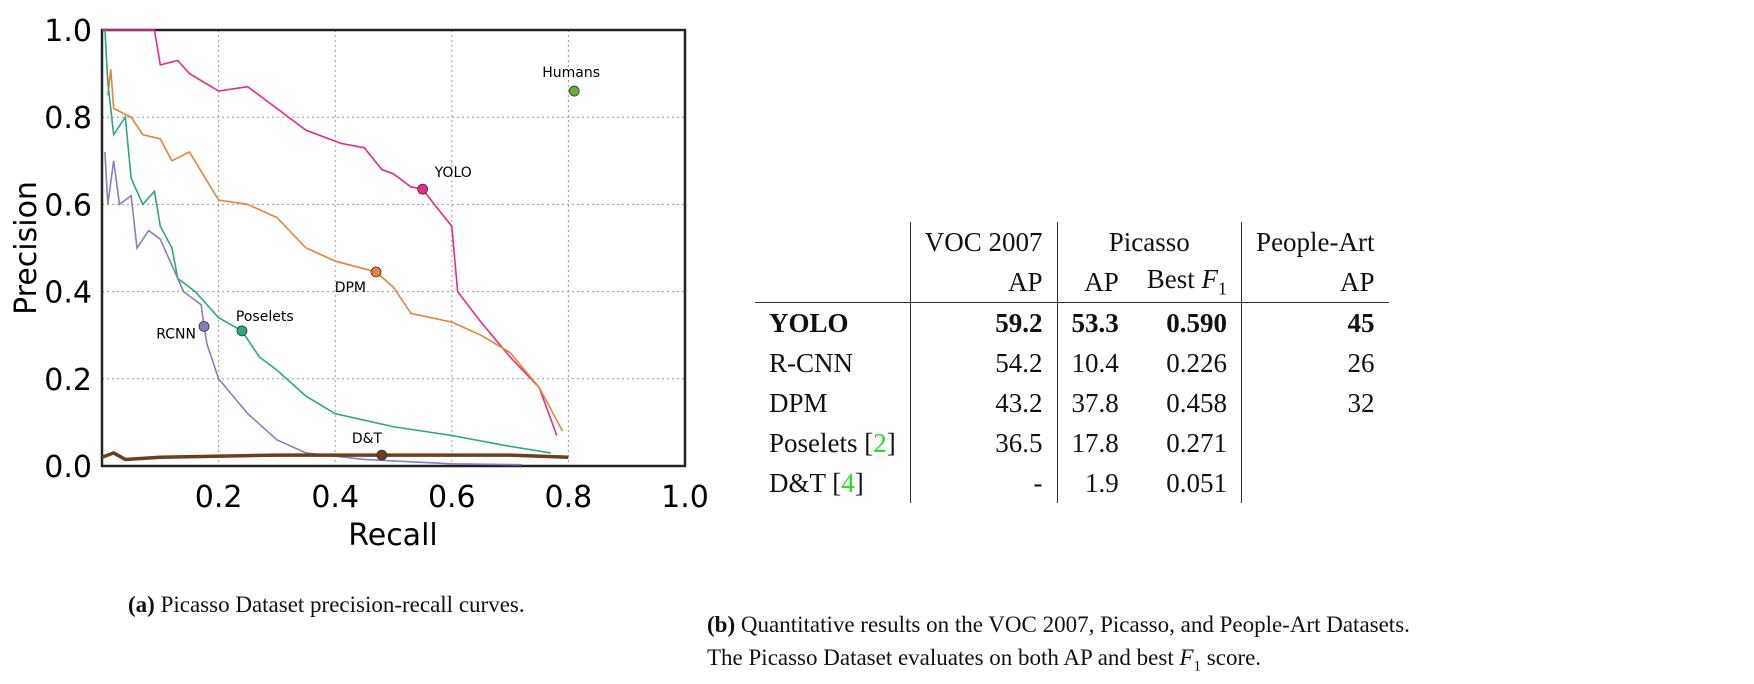 Image resolution: width=1754 pixels, height=684 pixels. I want to click on cell-voc-ap: -, so click(983, 483).